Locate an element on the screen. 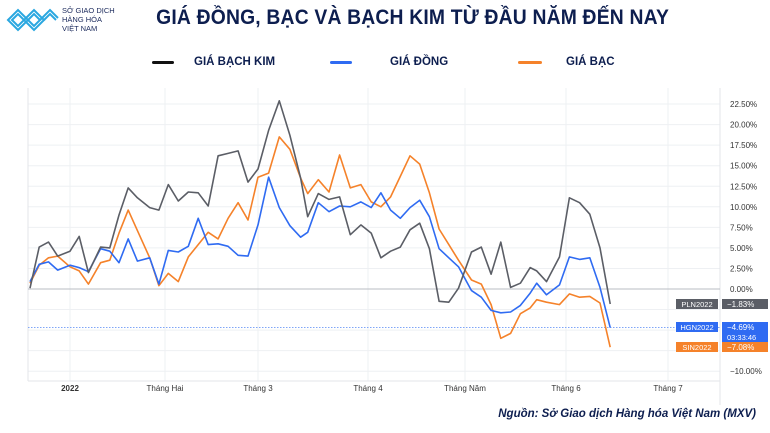 The width and height of the screenshot is (770, 433). legend-platinum: GIÁ BẠCH KIM is located at coordinates (213, 62).